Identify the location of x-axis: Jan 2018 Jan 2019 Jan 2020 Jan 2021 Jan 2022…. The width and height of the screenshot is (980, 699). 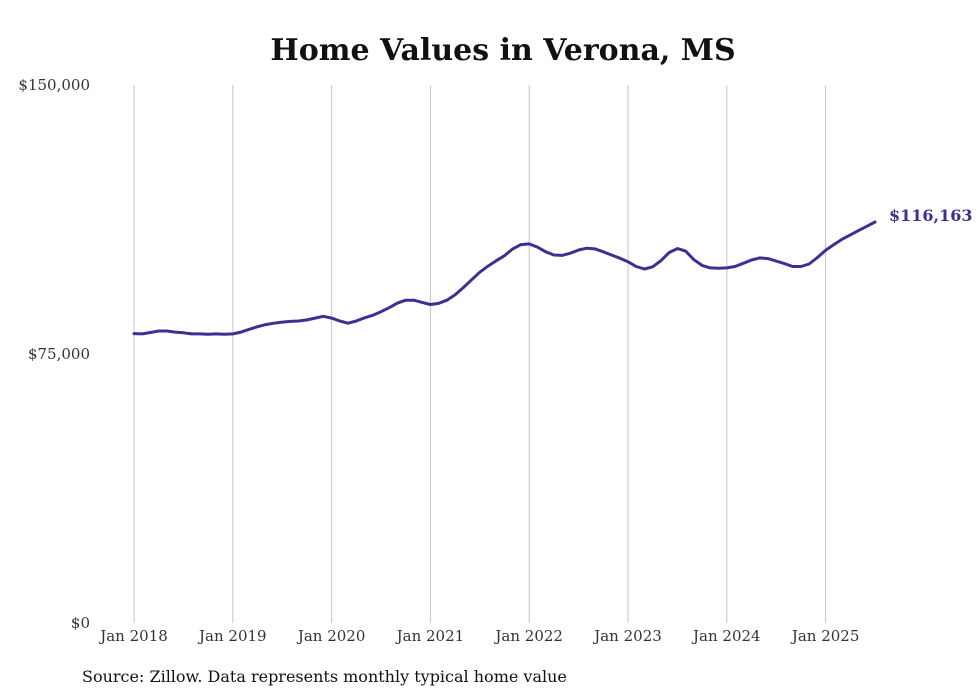
(478, 636).